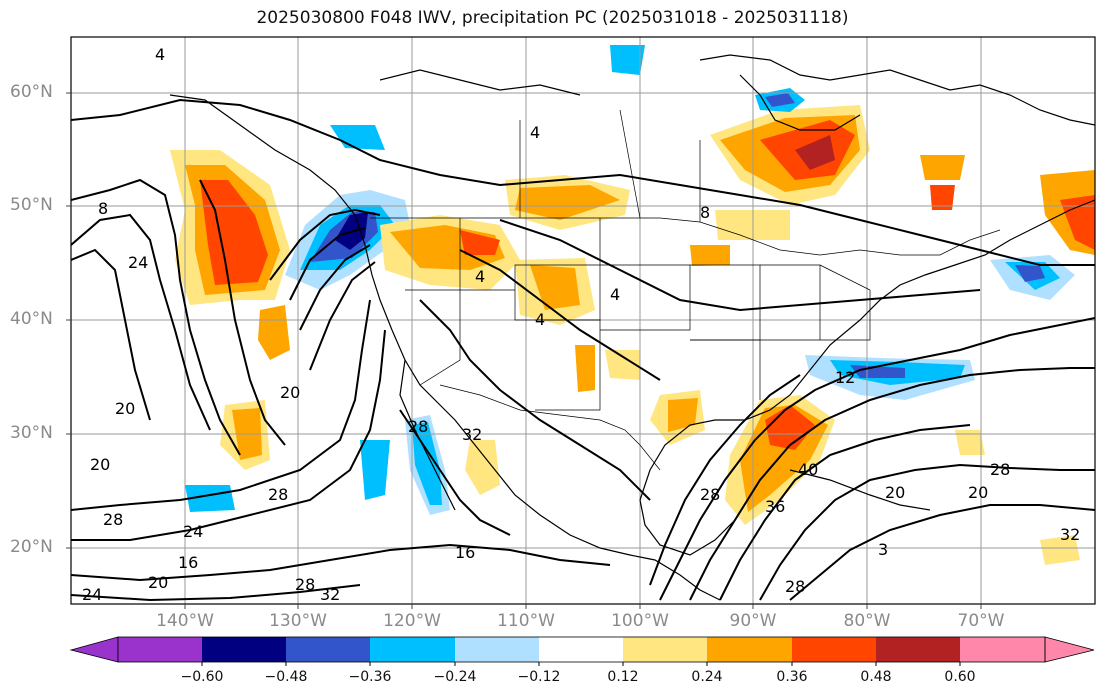  What do you see at coordinates (31, 205) in the screenshot?
I see `lat-label: 50°N` at bounding box center [31, 205].